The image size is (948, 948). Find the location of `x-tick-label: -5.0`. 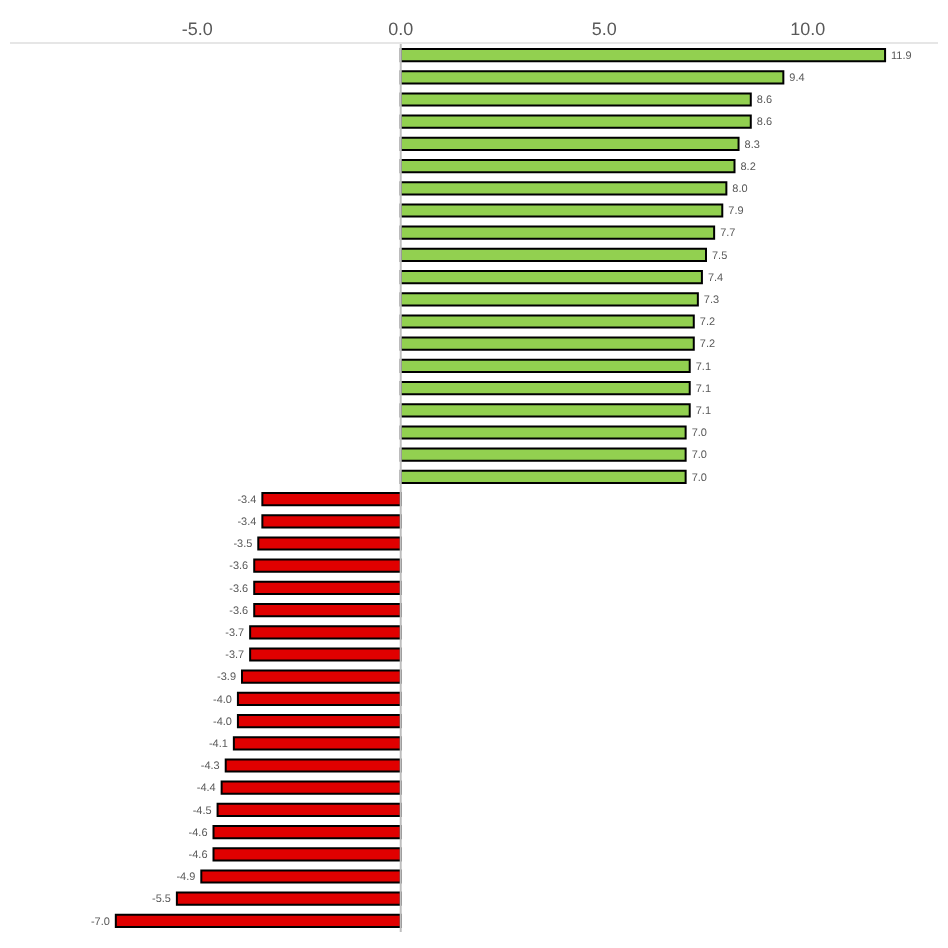

x-tick-label: -5.0 is located at coordinates (197, 28).